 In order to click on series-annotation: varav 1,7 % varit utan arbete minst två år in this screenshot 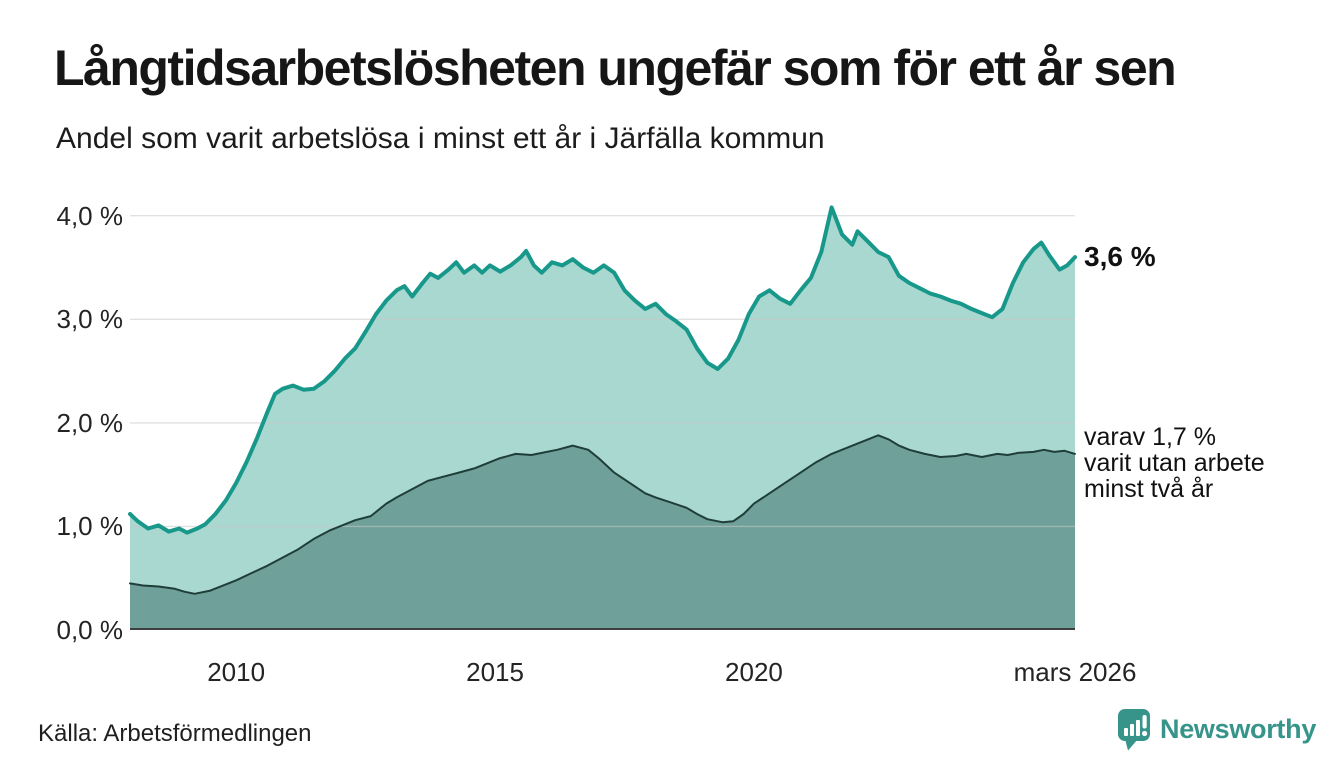, I will do `click(1174, 463)`.